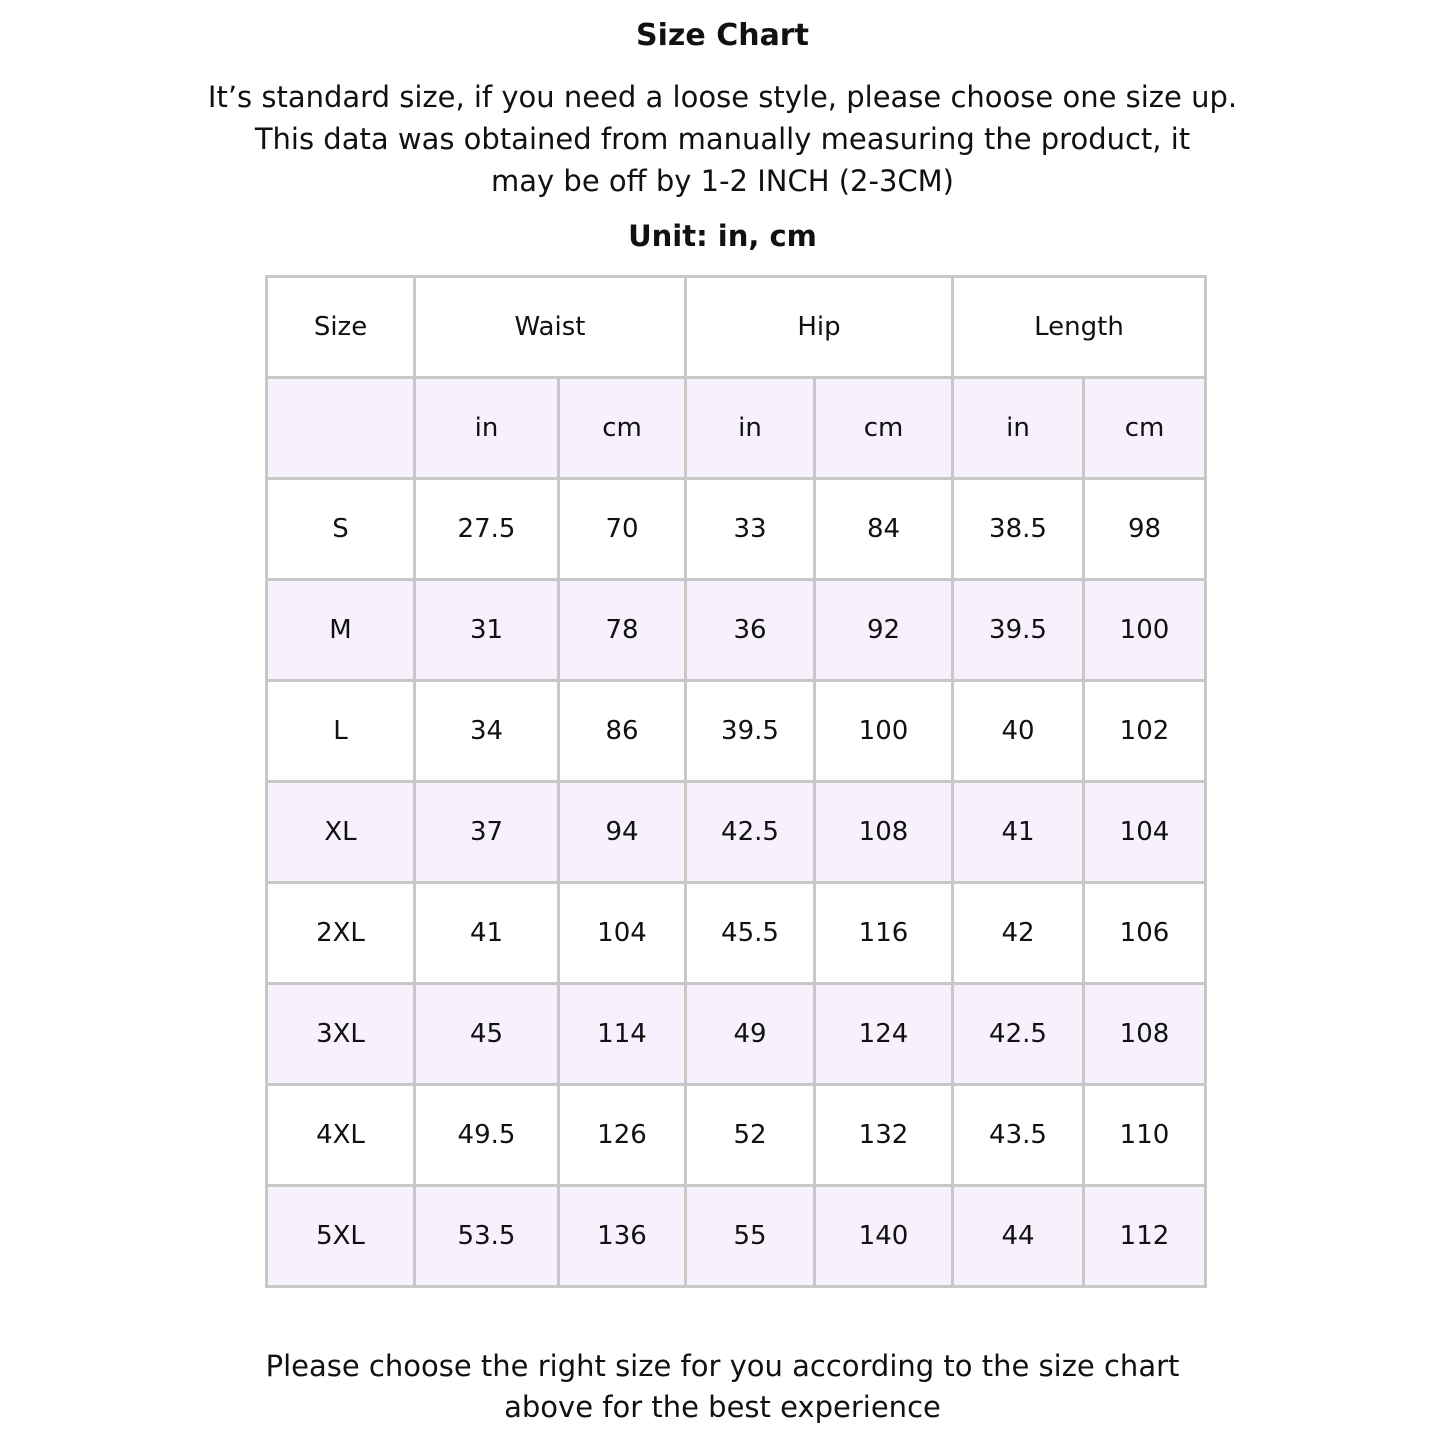 The image size is (1445, 1445). Describe the element at coordinates (1079, 327) in the screenshot. I see `header-length: Length` at that location.